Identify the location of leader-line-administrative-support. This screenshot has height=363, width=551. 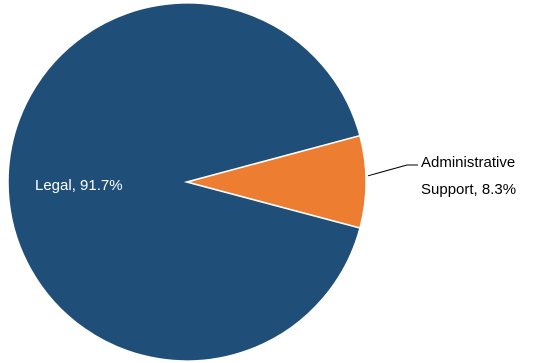
(392, 170).